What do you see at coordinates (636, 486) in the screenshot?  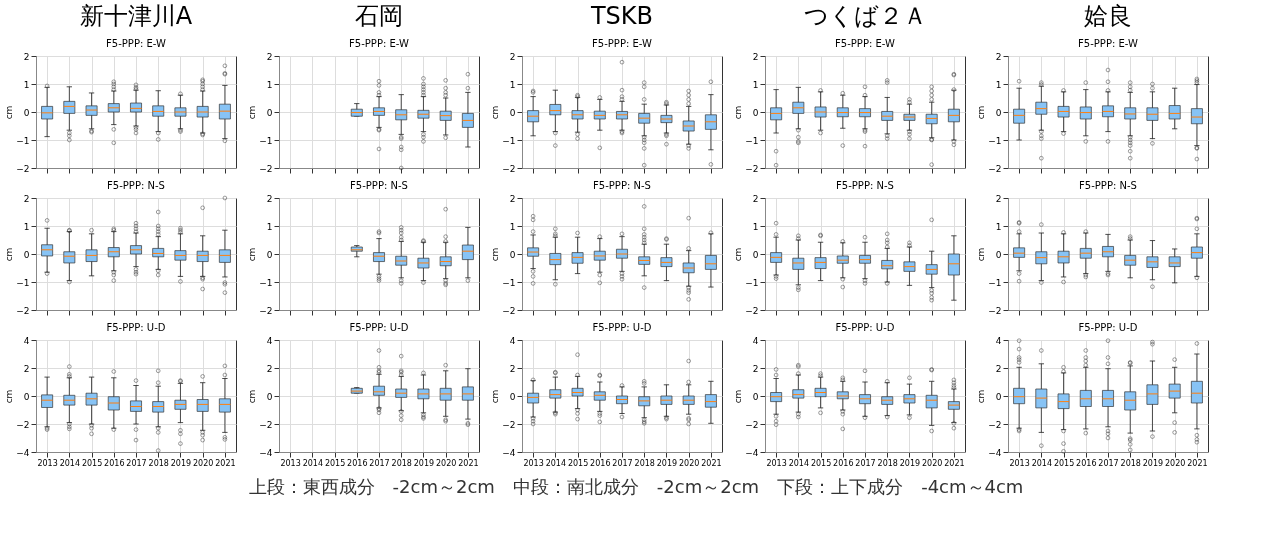 I see `text: 上段：東西成分 -2cm～2cm 中段：南北成分 -2cm～2cm 下段：上下成分 -4cm～4cm` at bounding box center [636, 486].